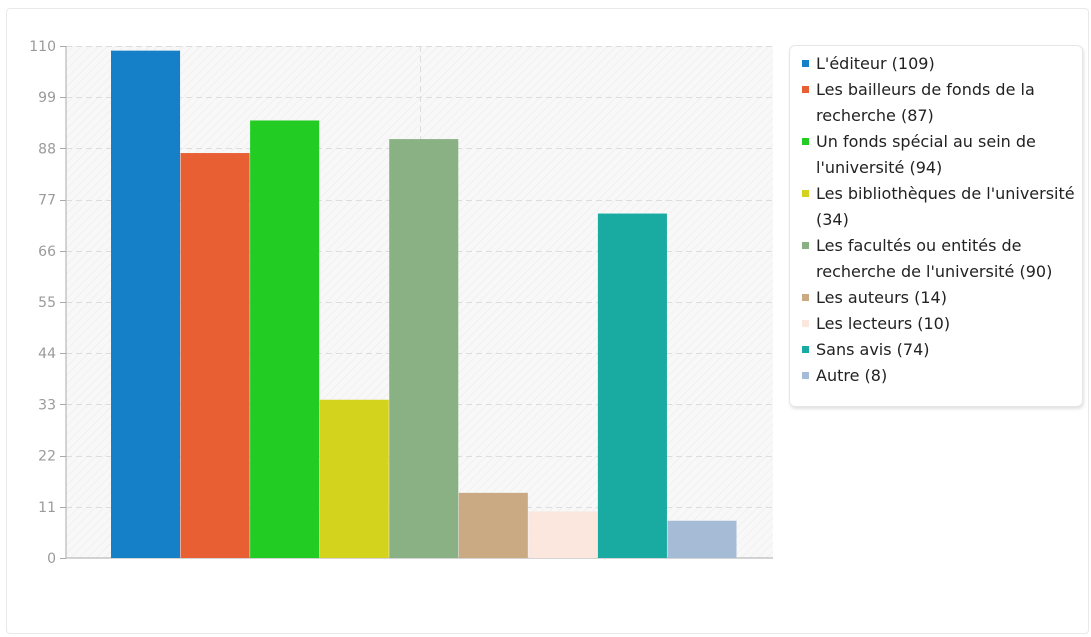  What do you see at coordinates (47, 508) in the screenshot?
I see `y-tick-label: 11` at bounding box center [47, 508].